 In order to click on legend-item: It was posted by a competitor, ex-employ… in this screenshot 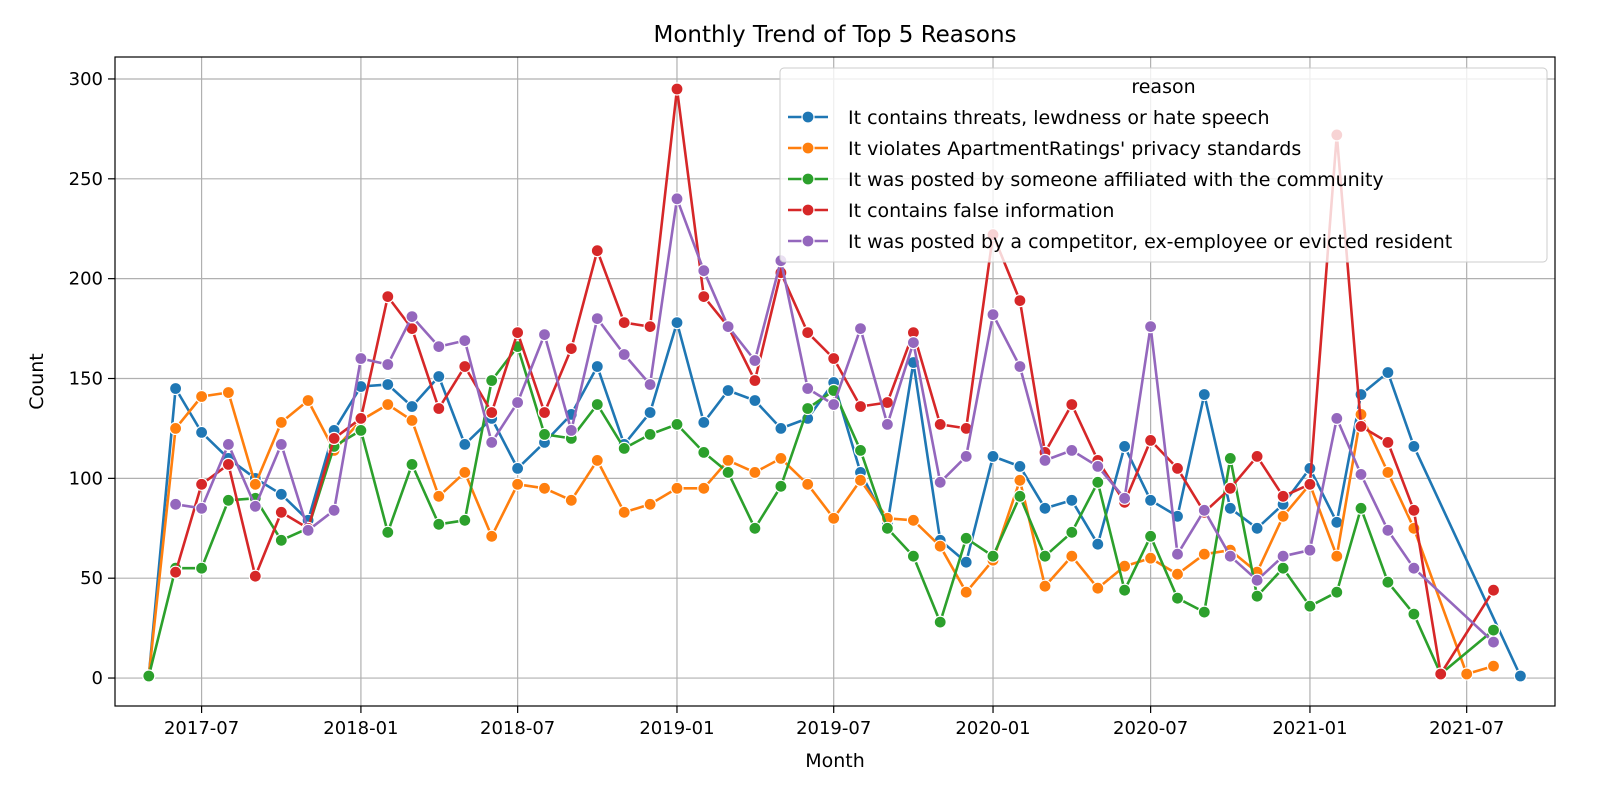, I will do `click(1120, 242)`.